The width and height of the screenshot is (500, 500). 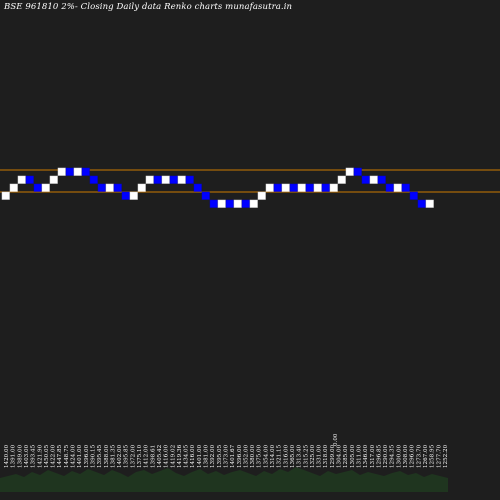 What do you see at coordinates (153, 456) in the screenshot?
I see `x-tick-label: 1398.61` at bounding box center [153, 456].